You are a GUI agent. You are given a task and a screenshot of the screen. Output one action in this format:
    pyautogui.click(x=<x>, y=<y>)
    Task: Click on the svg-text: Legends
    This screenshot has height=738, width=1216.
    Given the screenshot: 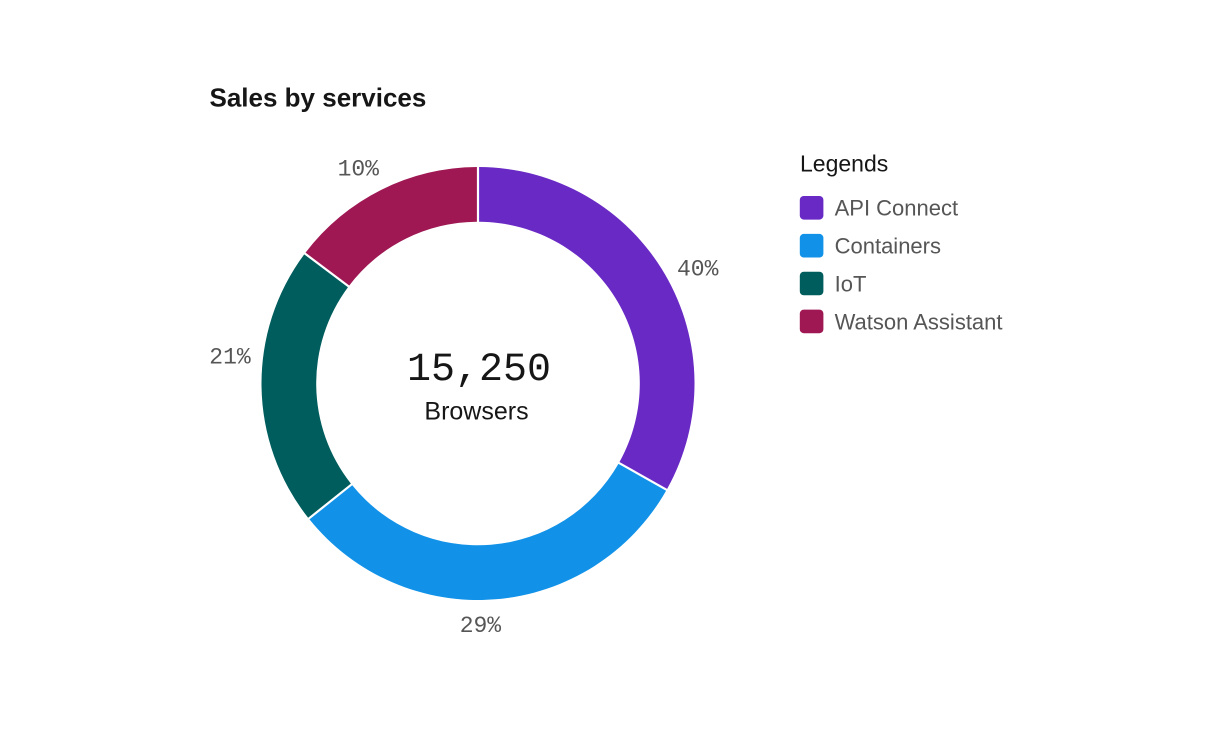 What is the action you would take?
    pyautogui.click(x=844, y=163)
    